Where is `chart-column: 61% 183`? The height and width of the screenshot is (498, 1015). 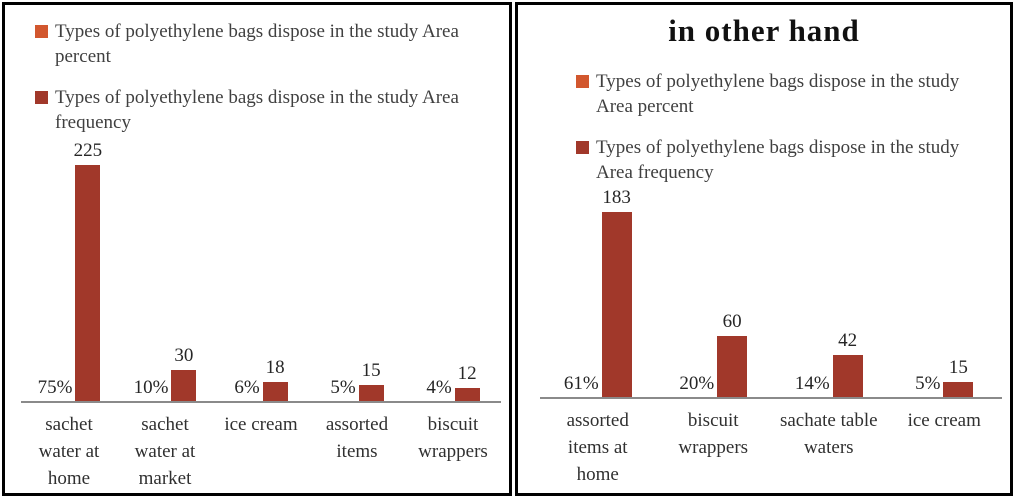 chart-column: 61% 183 is located at coordinates (598, 292).